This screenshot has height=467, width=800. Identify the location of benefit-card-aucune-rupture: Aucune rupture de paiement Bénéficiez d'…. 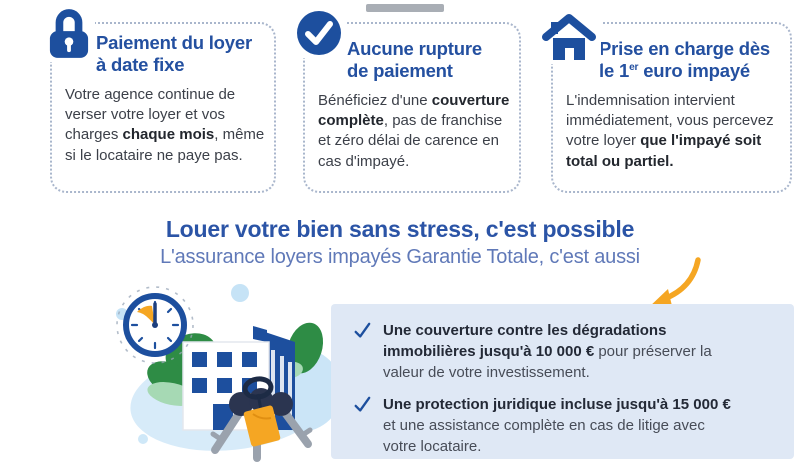
(406, 100).